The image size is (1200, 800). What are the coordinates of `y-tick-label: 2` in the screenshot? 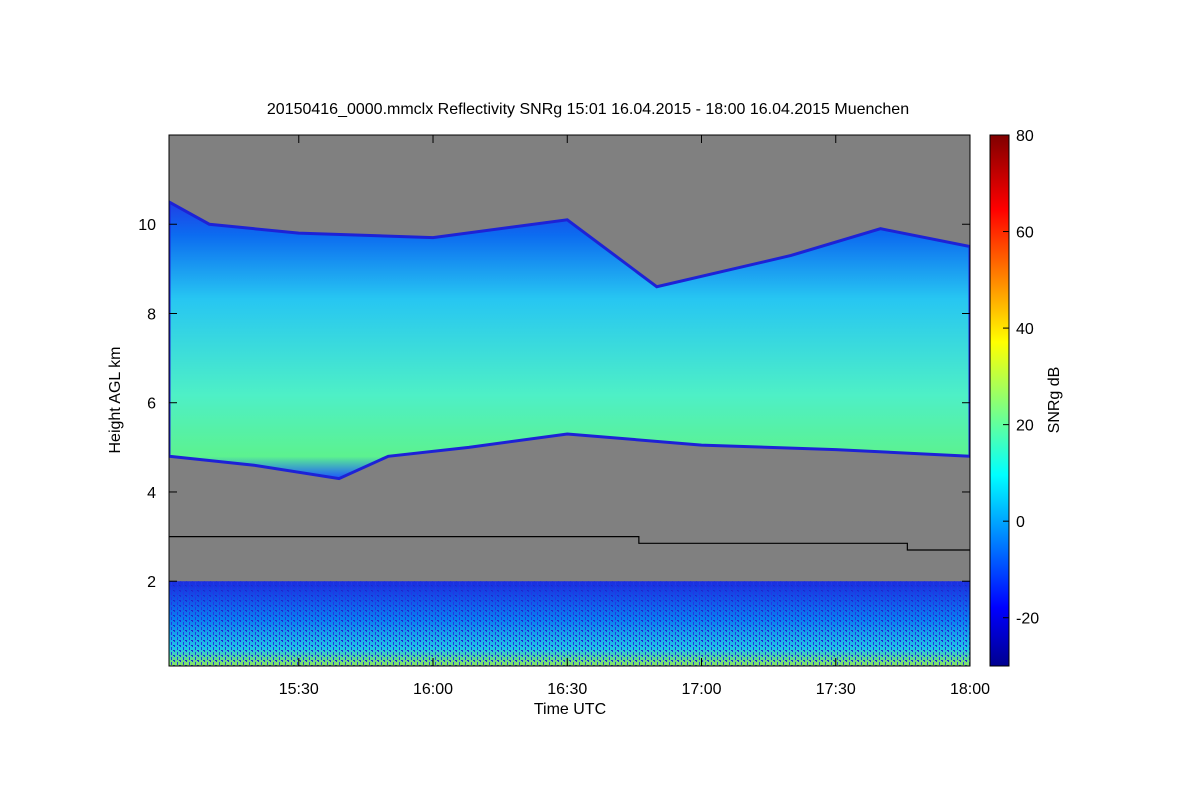 It's located at (151, 582).